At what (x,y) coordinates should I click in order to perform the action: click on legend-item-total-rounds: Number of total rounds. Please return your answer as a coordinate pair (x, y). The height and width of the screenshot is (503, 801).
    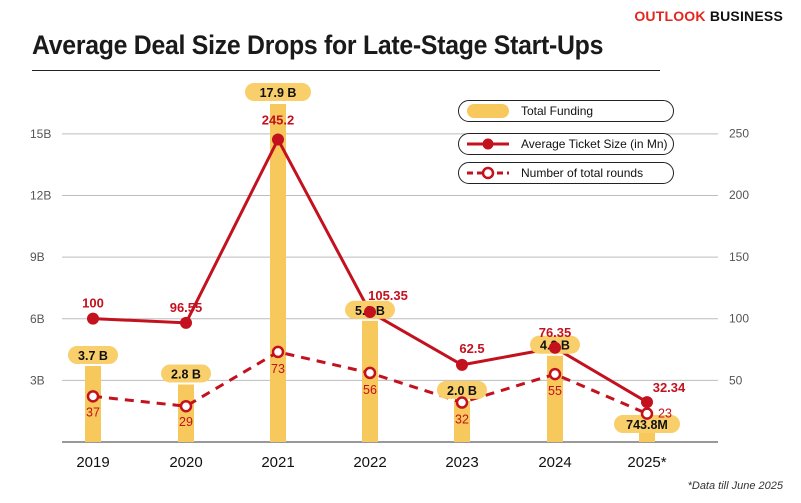
    Looking at the image, I should click on (566, 173).